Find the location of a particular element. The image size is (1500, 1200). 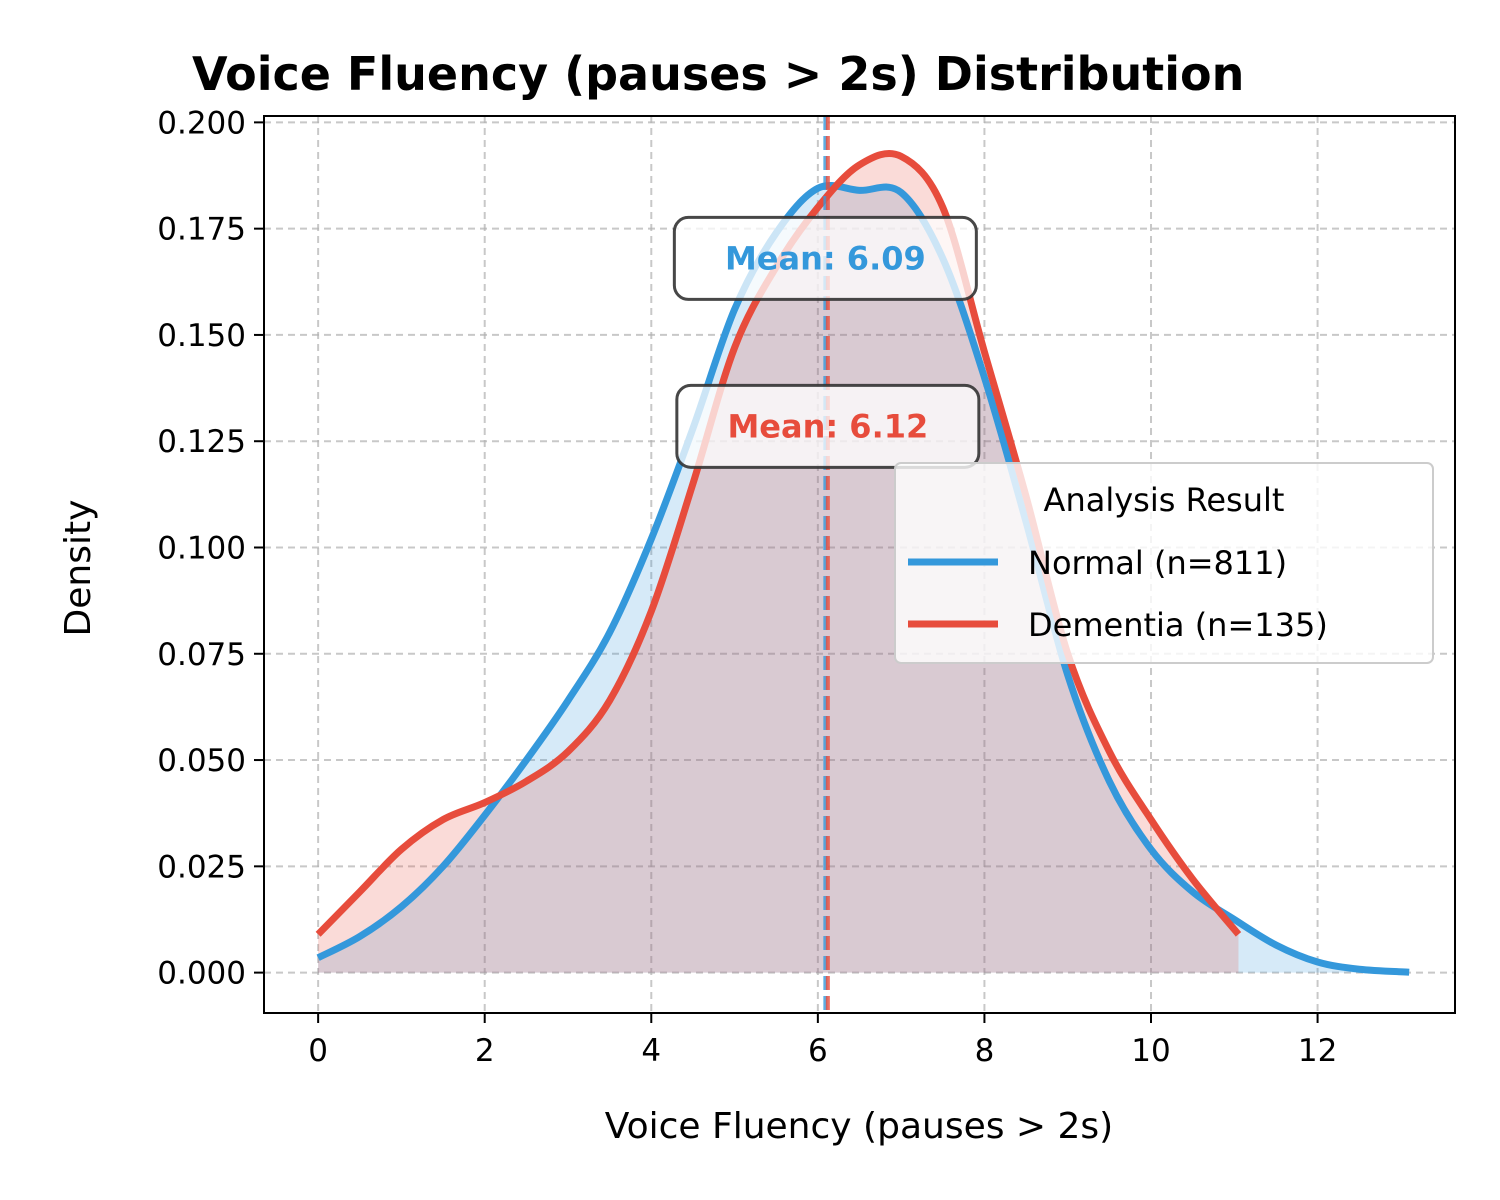

y-tick-label: 0.000 is located at coordinates (201, 974).